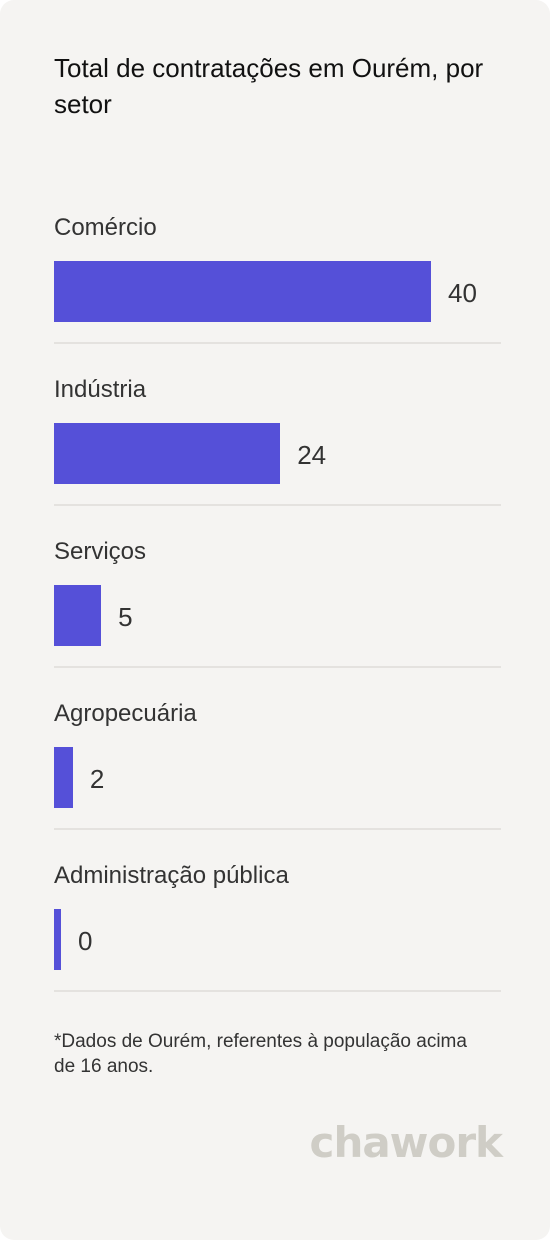 This screenshot has height=1240, width=550. I want to click on bar-value-label: 0, so click(85, 941).